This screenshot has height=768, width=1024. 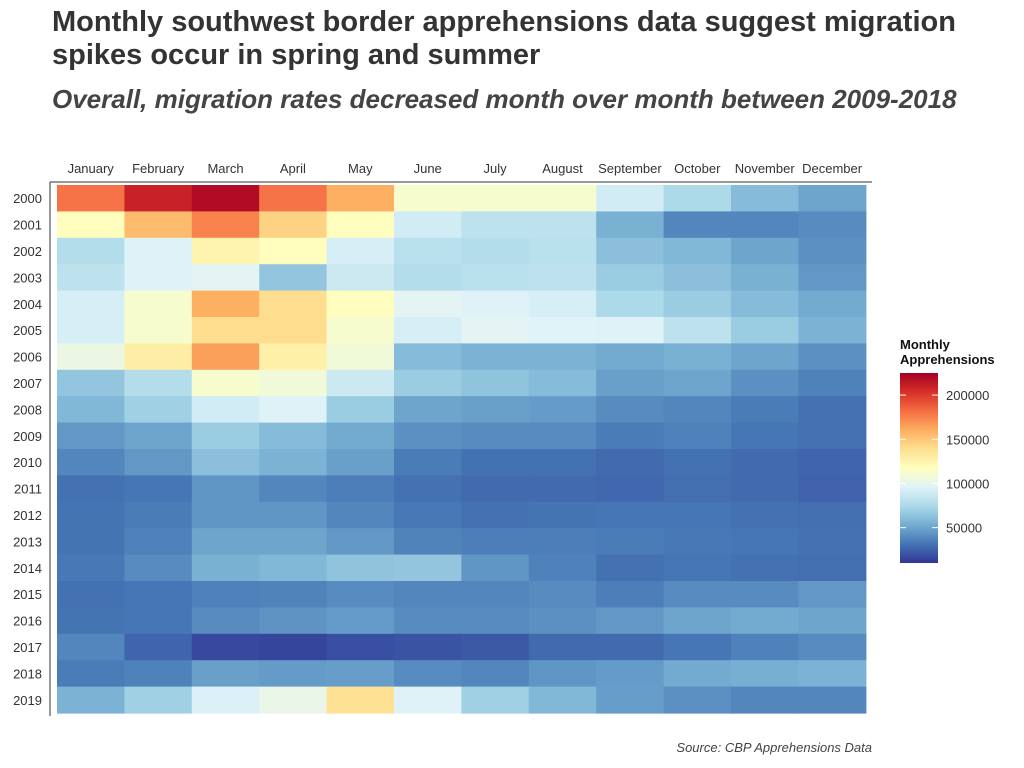 What do you see at coordinates (562, 198) in the screenshot?
I see `heatmap-cell-2000-august` at bounding box center [562, 198].